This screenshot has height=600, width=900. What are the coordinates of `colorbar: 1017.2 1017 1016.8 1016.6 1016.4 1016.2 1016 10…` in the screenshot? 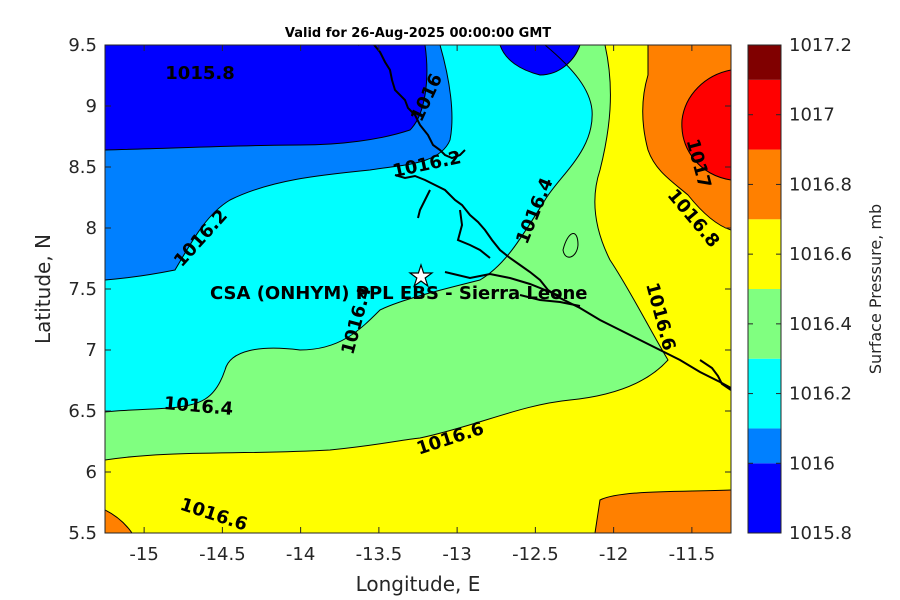 It's located at (800, 289).